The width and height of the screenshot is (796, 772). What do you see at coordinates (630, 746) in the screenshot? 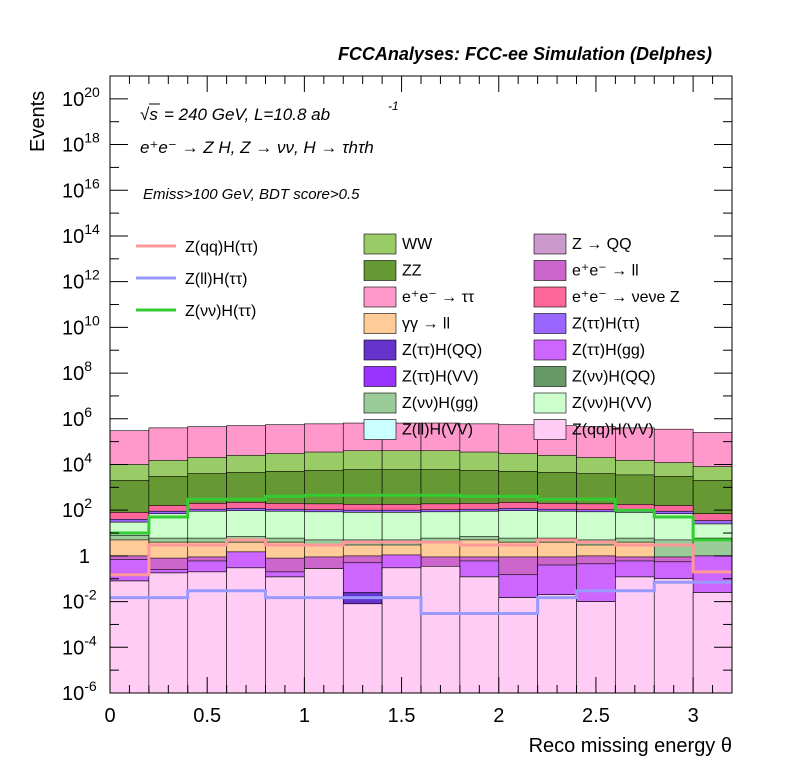
I see `x-axis-label: Reco missing energy θ` at bounding box center [630, 746].